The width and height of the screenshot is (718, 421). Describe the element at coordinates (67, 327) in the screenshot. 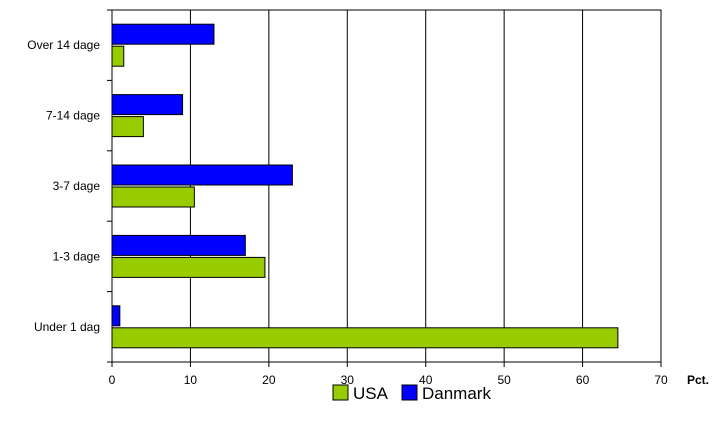

I see `category-label-4: Under 1 dag` at that location.